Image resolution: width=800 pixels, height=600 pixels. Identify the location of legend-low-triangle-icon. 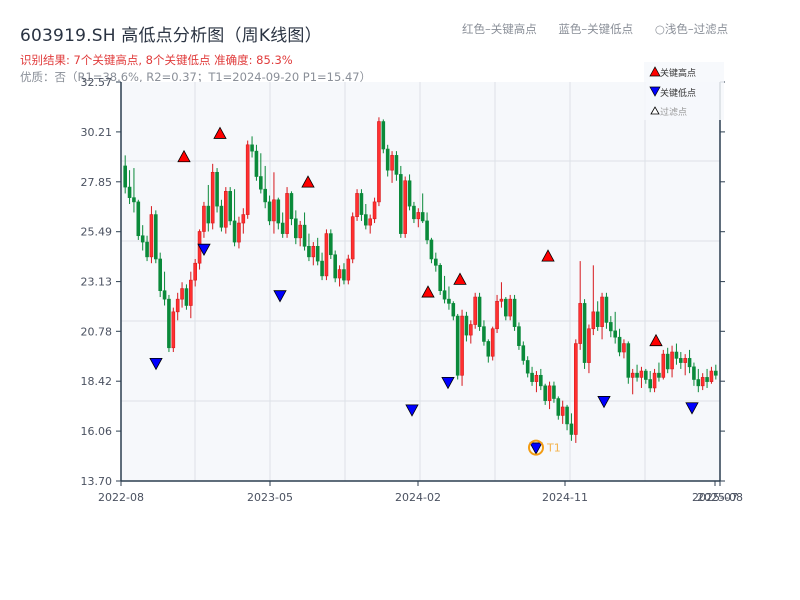
(655, 91).